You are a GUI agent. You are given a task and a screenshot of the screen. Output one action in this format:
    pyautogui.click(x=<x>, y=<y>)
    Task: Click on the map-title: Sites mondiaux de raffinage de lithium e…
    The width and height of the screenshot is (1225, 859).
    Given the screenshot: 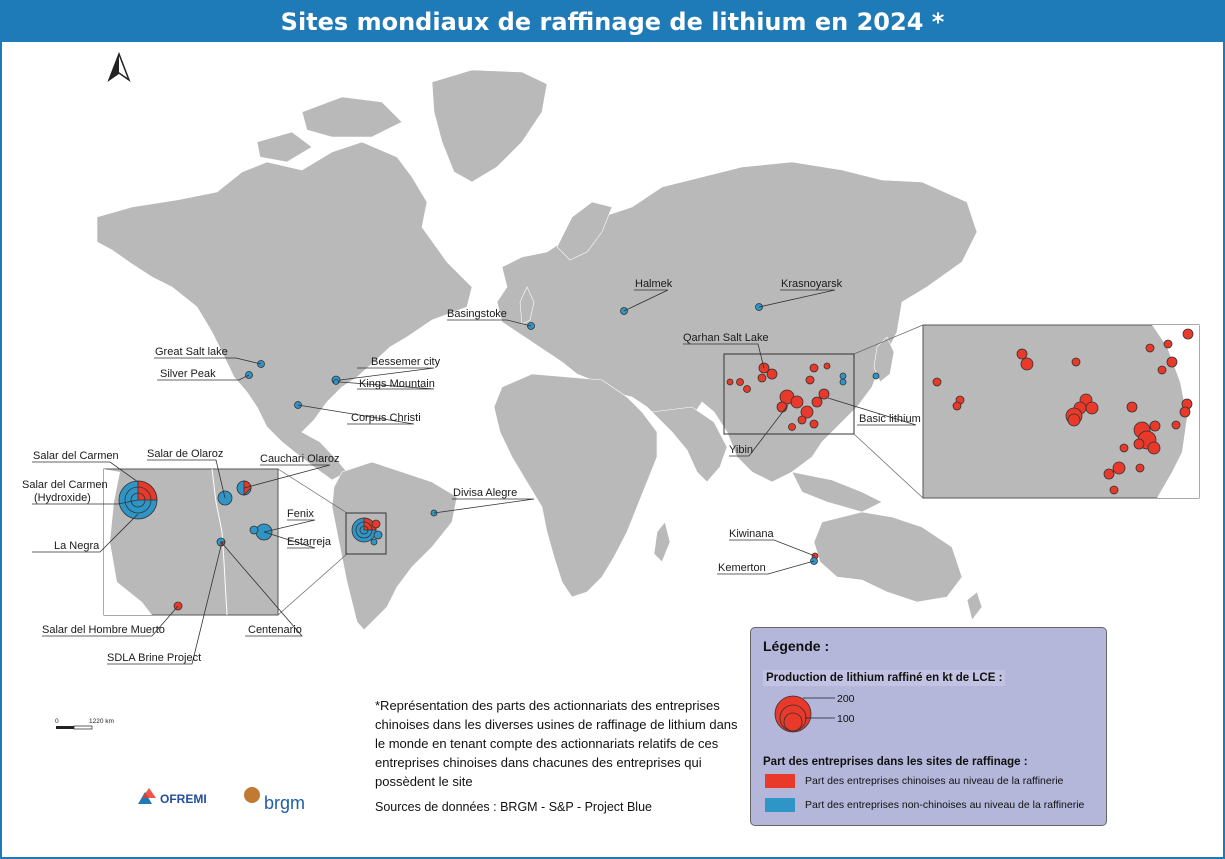 What is the action you would take?
    pyautogui.click(x=612, y=22)
    